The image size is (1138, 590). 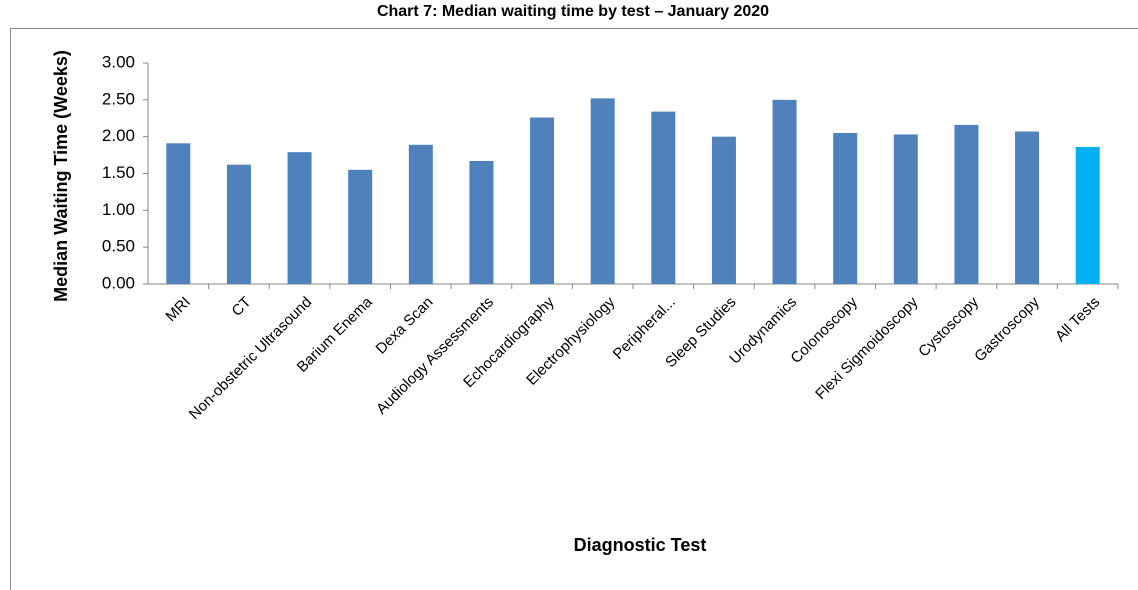 What do you see at coordinates (177, 309) in the screenshot?
I see `x-tick-label: MRI` at bounding box center [177, 309].